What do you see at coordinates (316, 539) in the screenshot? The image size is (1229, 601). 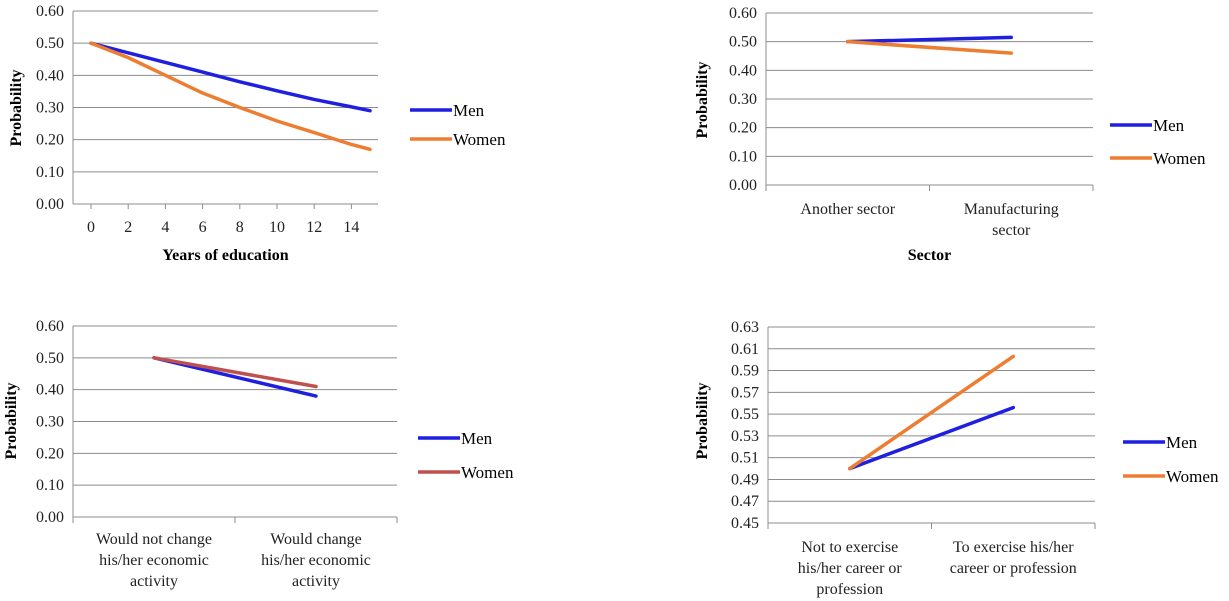 I see `x-category-label: Would change` at bounding box center [316, 539].